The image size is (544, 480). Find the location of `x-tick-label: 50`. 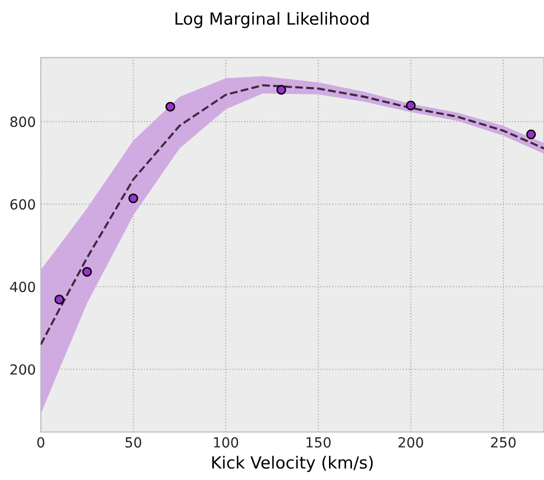

x-tick-label: 50 is located at coordinates (134, 442).